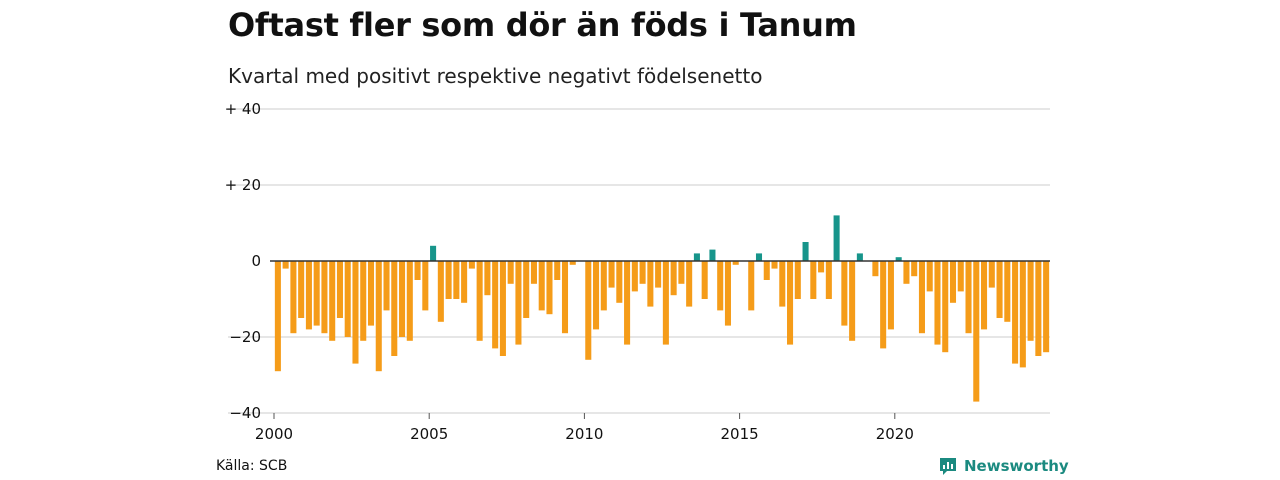 Image resolution: width=1280 pixels, height=480 pixels. Describe the element at coordinates (584, 434) in the screenshot. I see `x-tick-label: 2010` at that location.